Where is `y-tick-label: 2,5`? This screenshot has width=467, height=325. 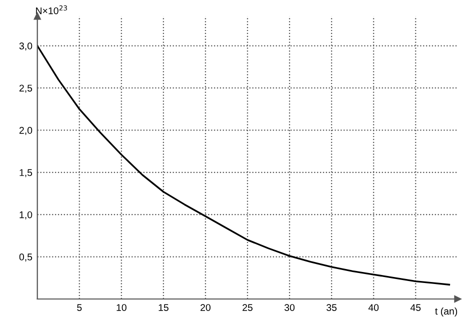
y-tick-label: 2,5 is located at coordinates (25, 88).